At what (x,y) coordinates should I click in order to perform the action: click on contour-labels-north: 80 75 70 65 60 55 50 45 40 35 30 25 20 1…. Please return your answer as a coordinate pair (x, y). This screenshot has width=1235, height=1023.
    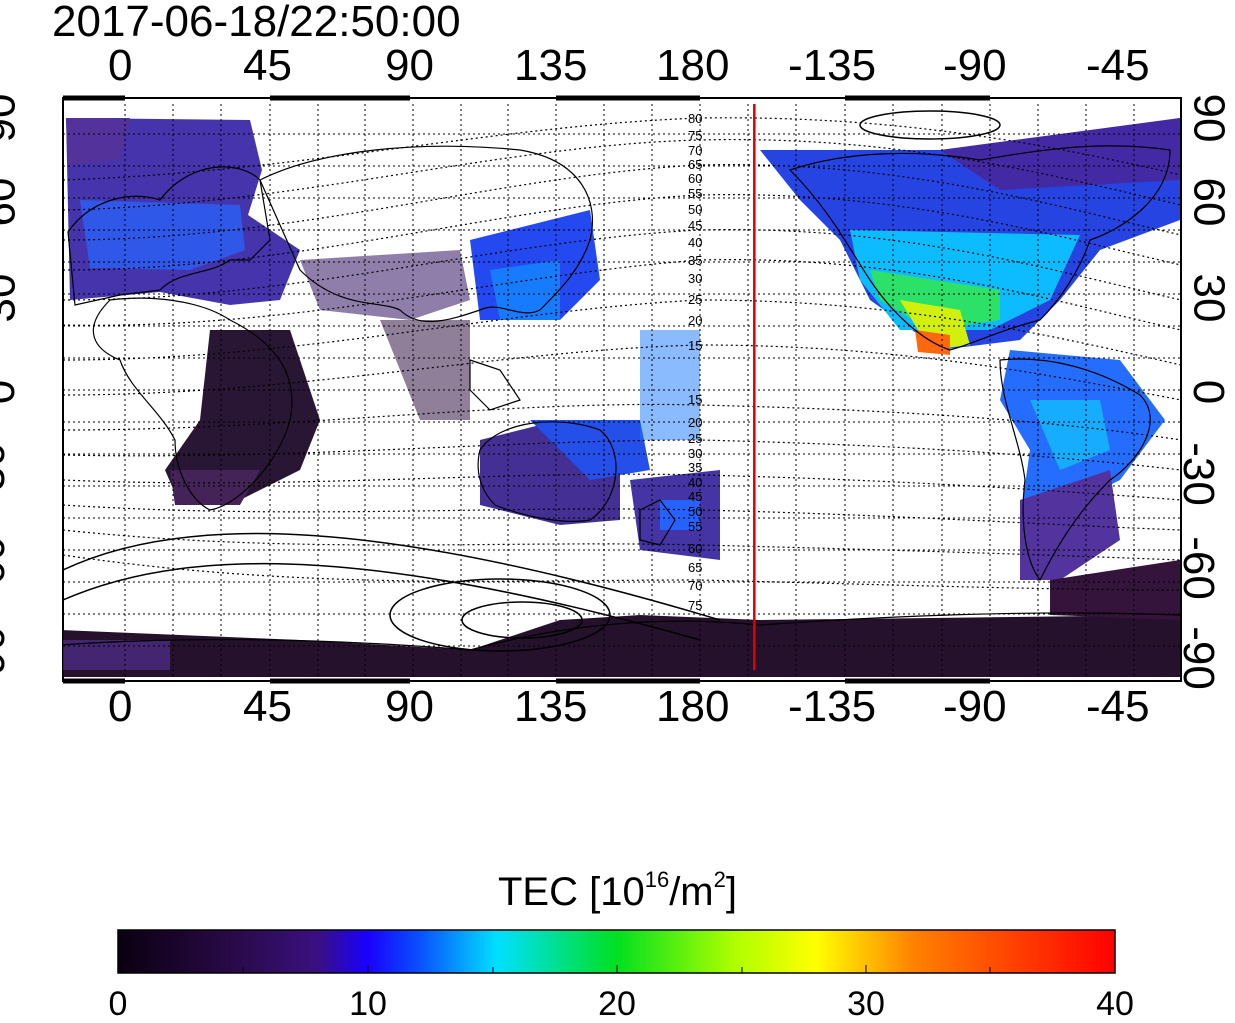
    Looking at the image, I should click on (695, 232).